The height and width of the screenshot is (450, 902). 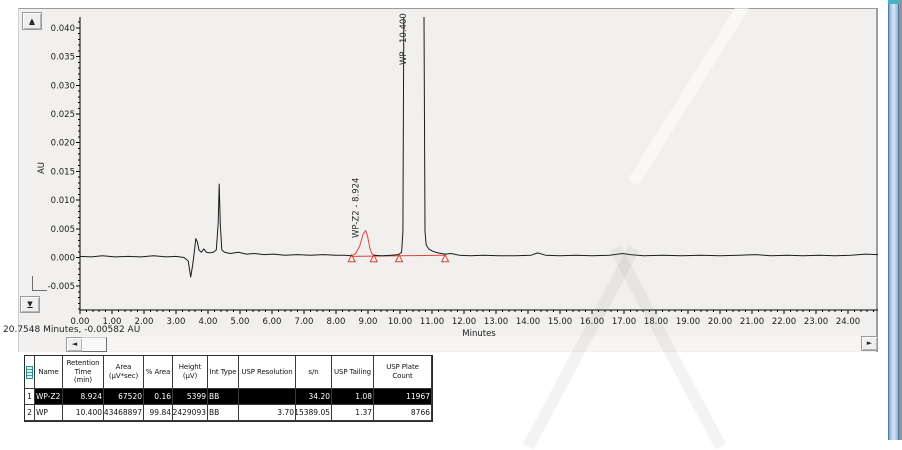 What do you see at coordinates (336, 322) in the screenshot?
I see `x-tick-label: 8.00` at bounding box center [336, 322].